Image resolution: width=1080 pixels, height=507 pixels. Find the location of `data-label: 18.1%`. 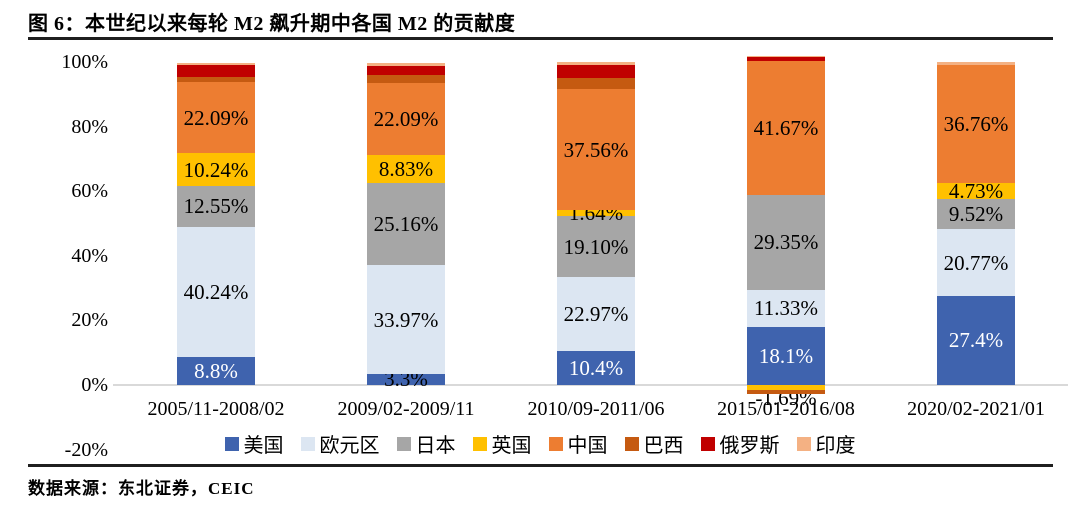

data-label: 18.1% is located at coordinates (786, 355).